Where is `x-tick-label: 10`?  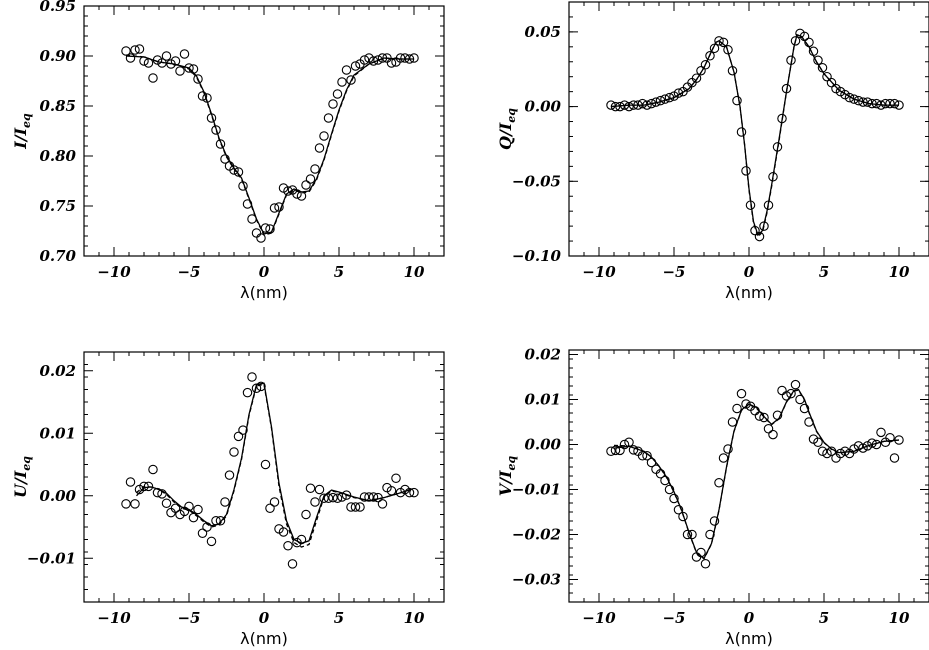 x-tick-label: 10 is located at coordinates (414, 272).